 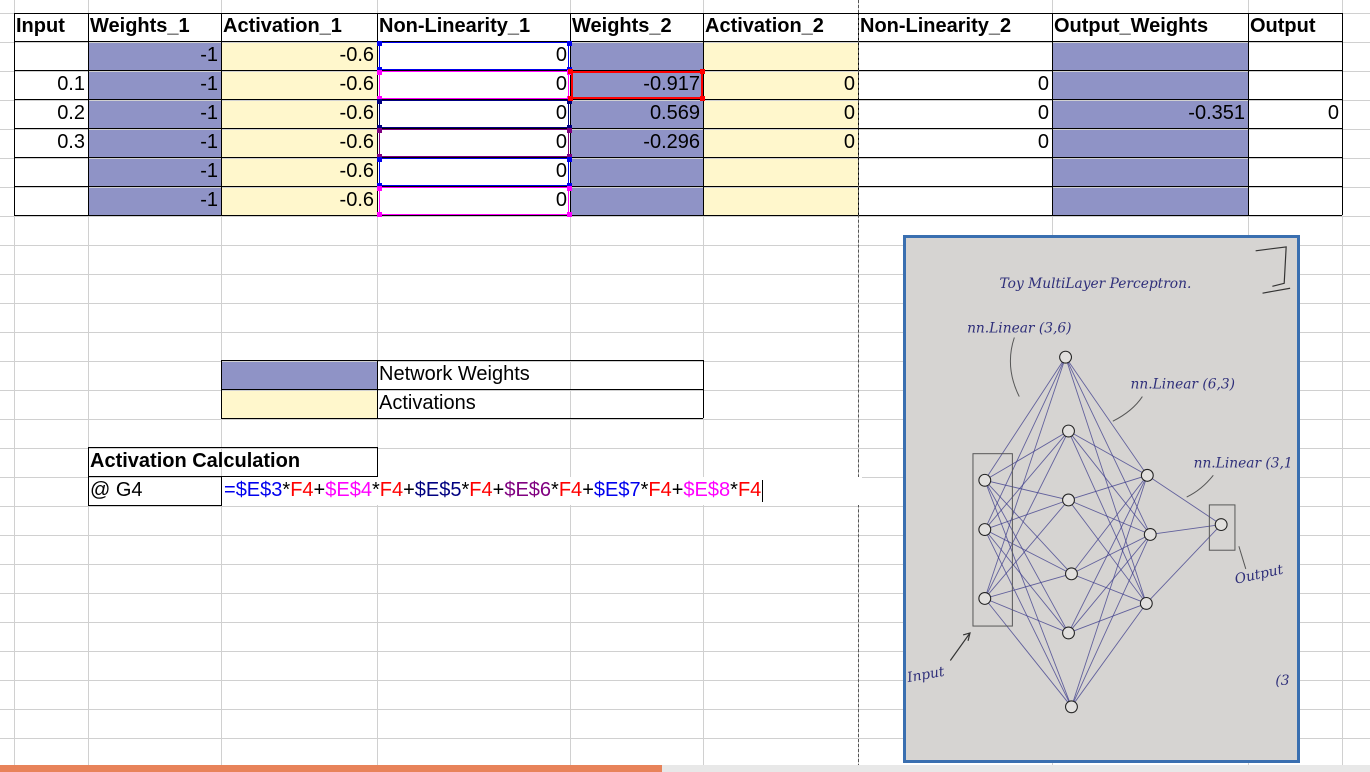 What do you see at coordinates (1282, 681) in the screenshot?
I see `corner-mark: (3` at bounding box center [1282, 681].